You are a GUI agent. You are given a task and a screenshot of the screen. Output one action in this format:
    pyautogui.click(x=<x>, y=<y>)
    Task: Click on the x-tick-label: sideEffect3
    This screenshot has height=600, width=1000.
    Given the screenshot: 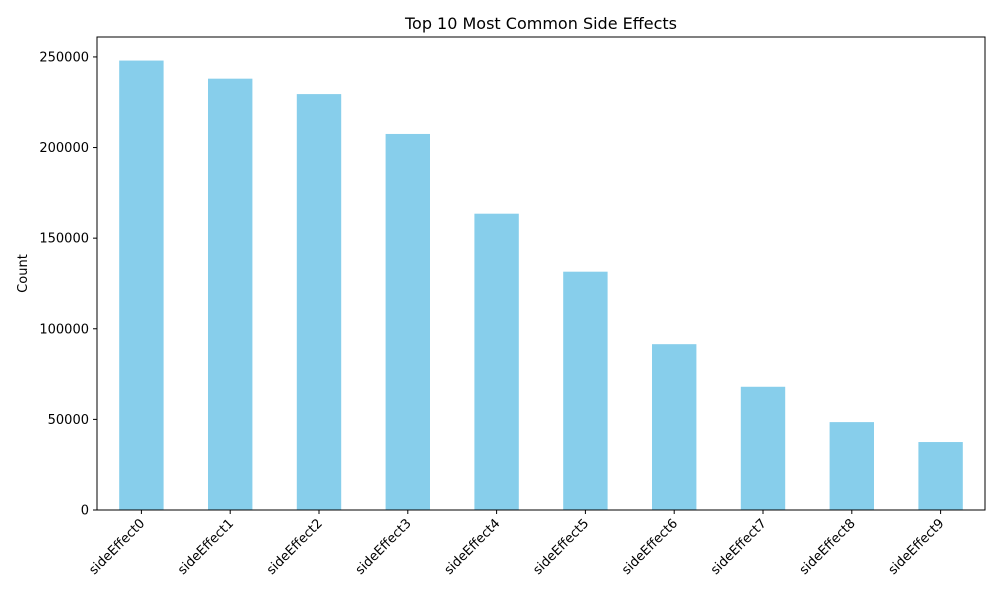 What is the action you would take?
    pyautogui.click(x=384, y=547)
    